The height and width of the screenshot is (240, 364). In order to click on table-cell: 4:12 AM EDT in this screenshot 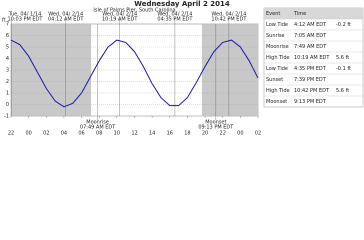, I will do `click(310, 25)`.